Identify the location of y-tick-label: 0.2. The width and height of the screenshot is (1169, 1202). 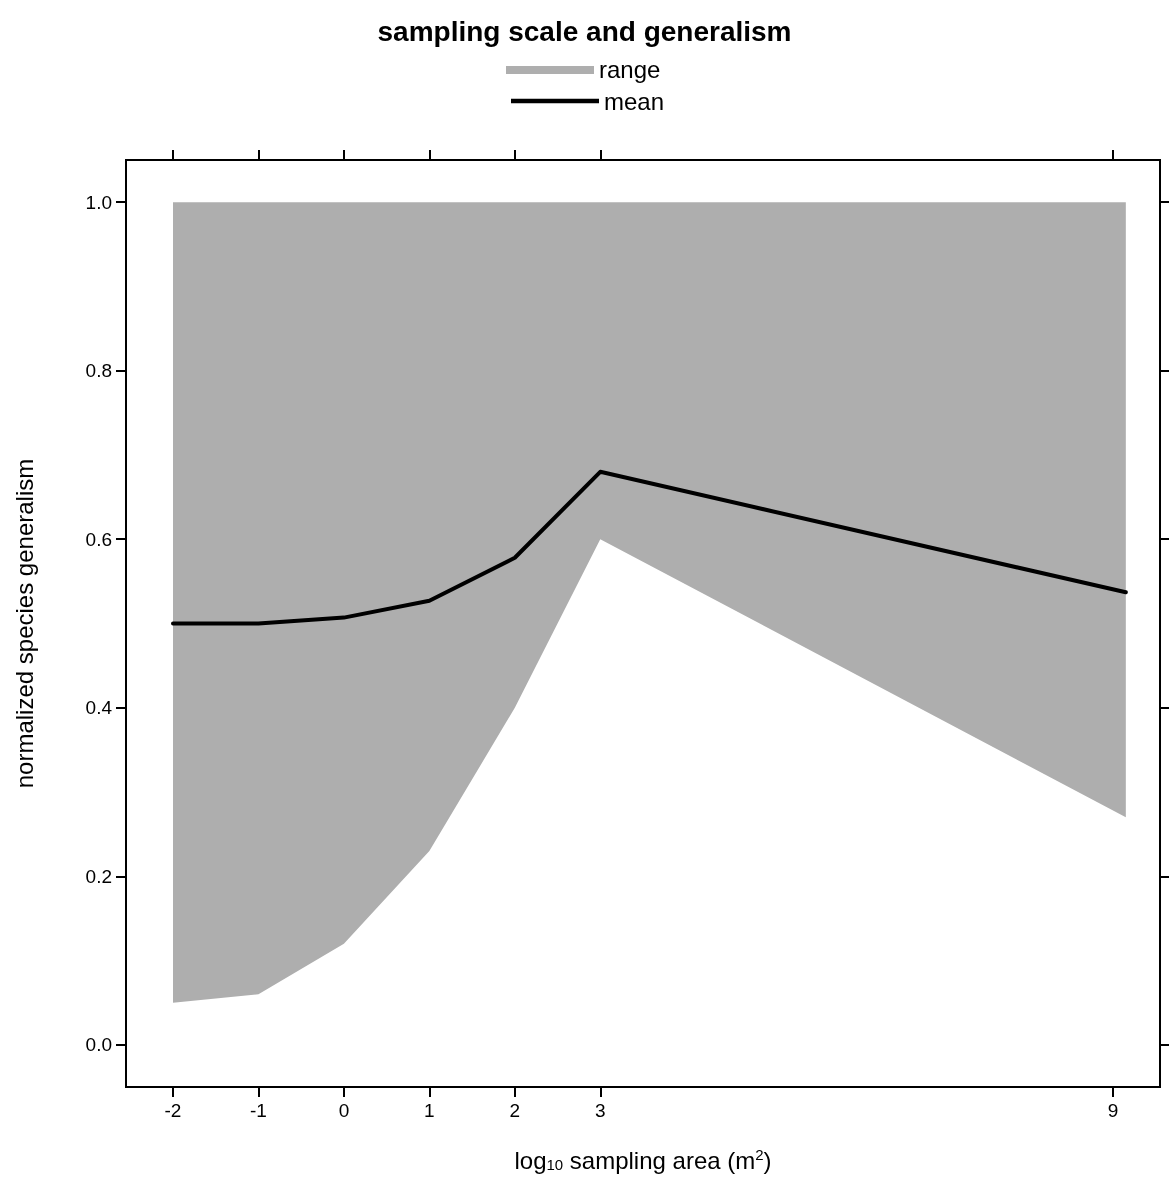
(98, 876).